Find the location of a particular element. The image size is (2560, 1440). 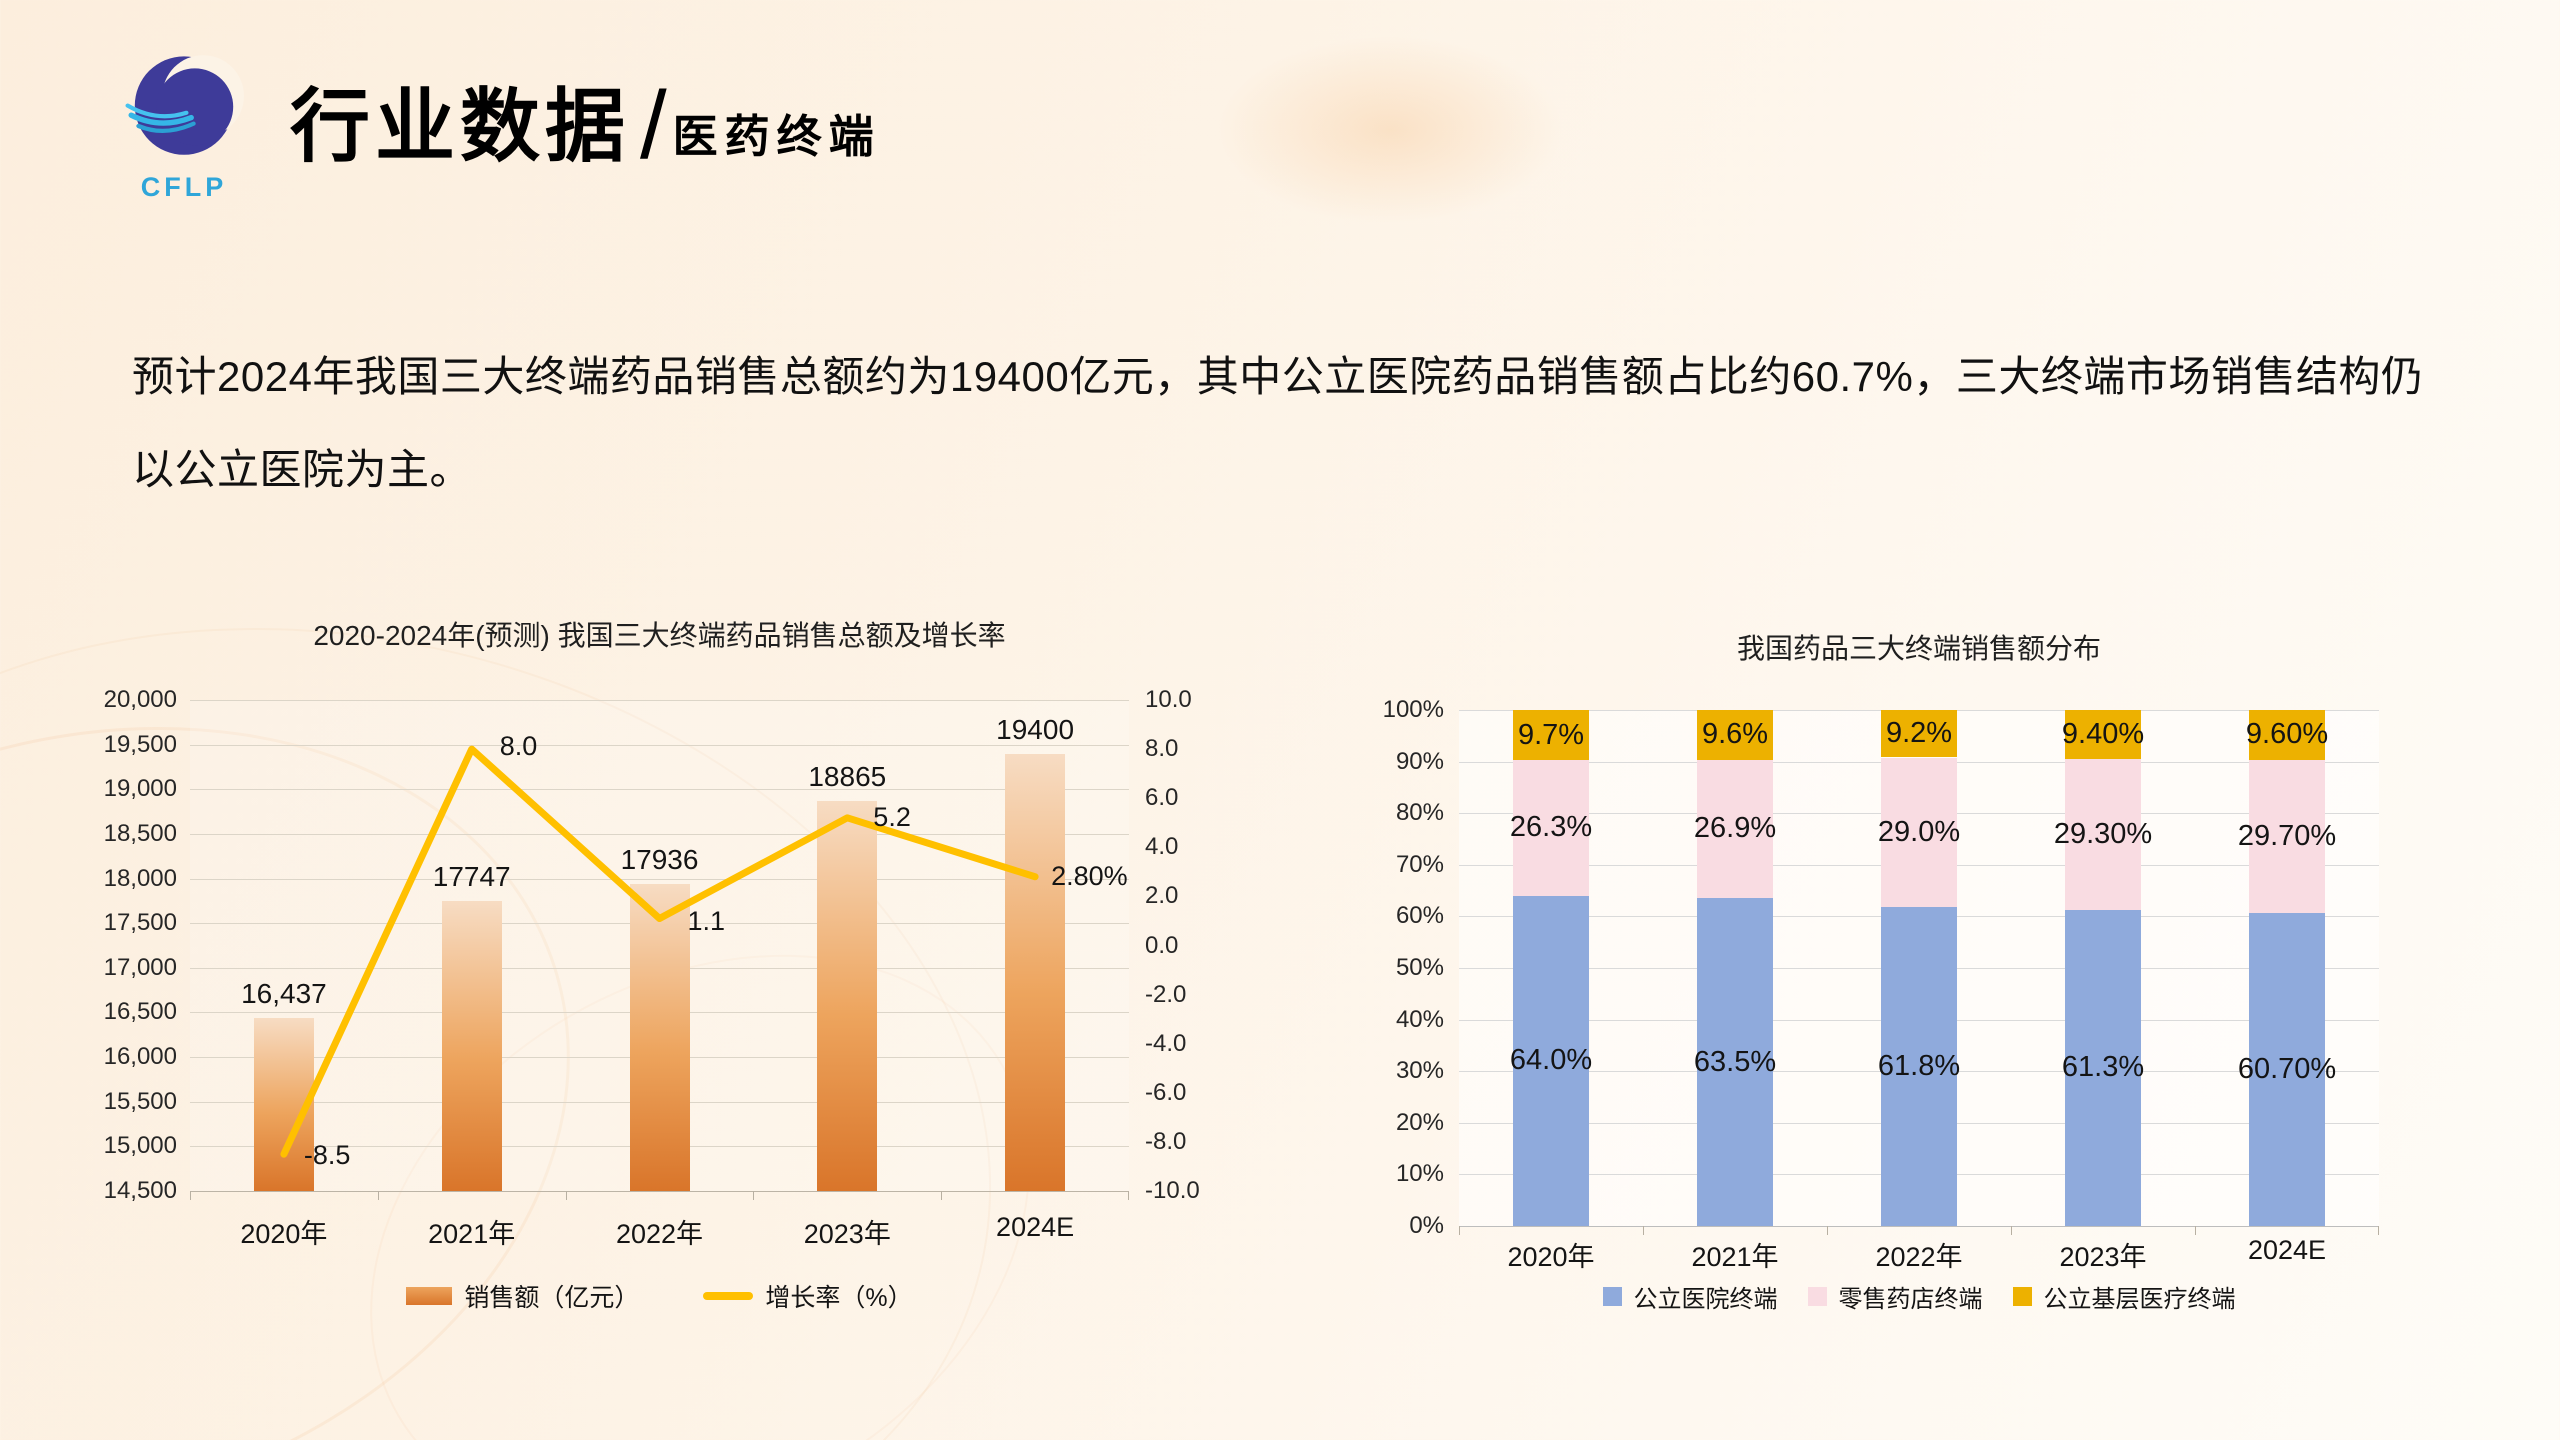

y-tick-label: 30% is located at coordinates (1419, 1071).